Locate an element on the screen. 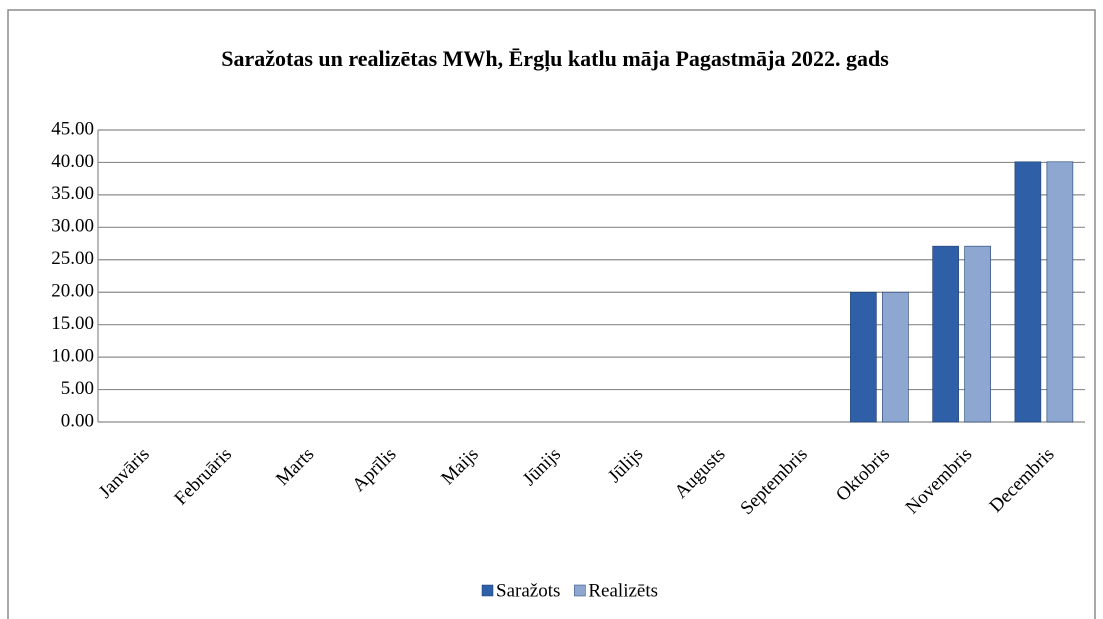 The width and height of the screenshot is (1103, 619). y-tick-label: 5.00 is located at coordinates (77, 388).